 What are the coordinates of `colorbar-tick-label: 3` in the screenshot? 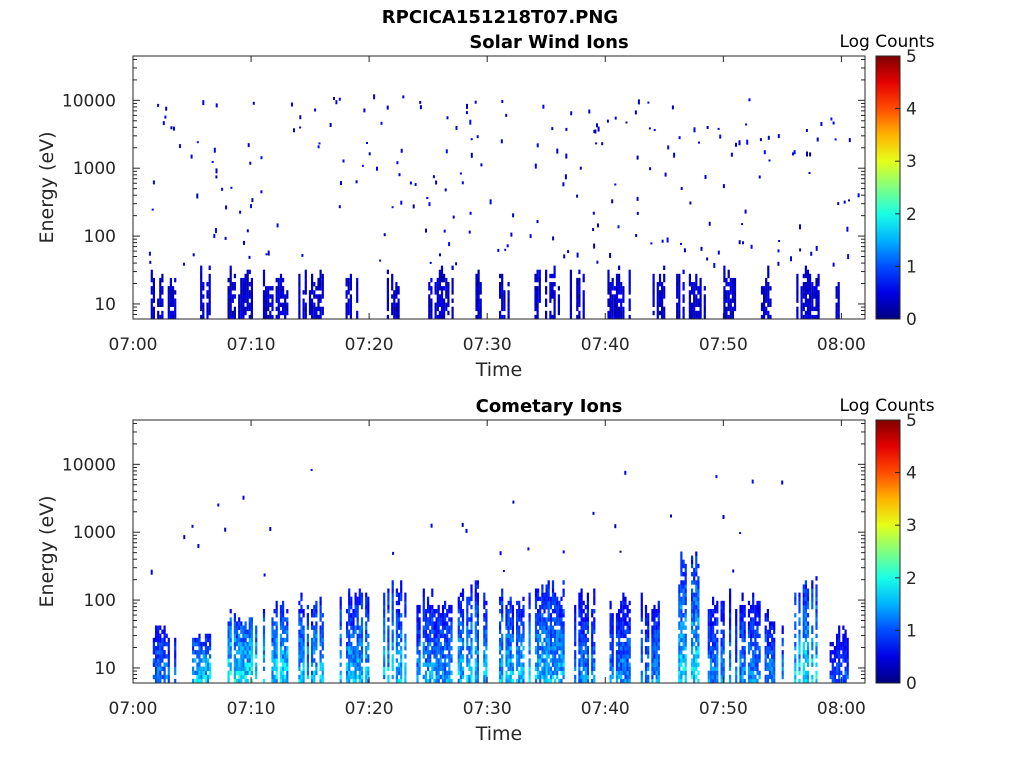 It's located at (911, 162).